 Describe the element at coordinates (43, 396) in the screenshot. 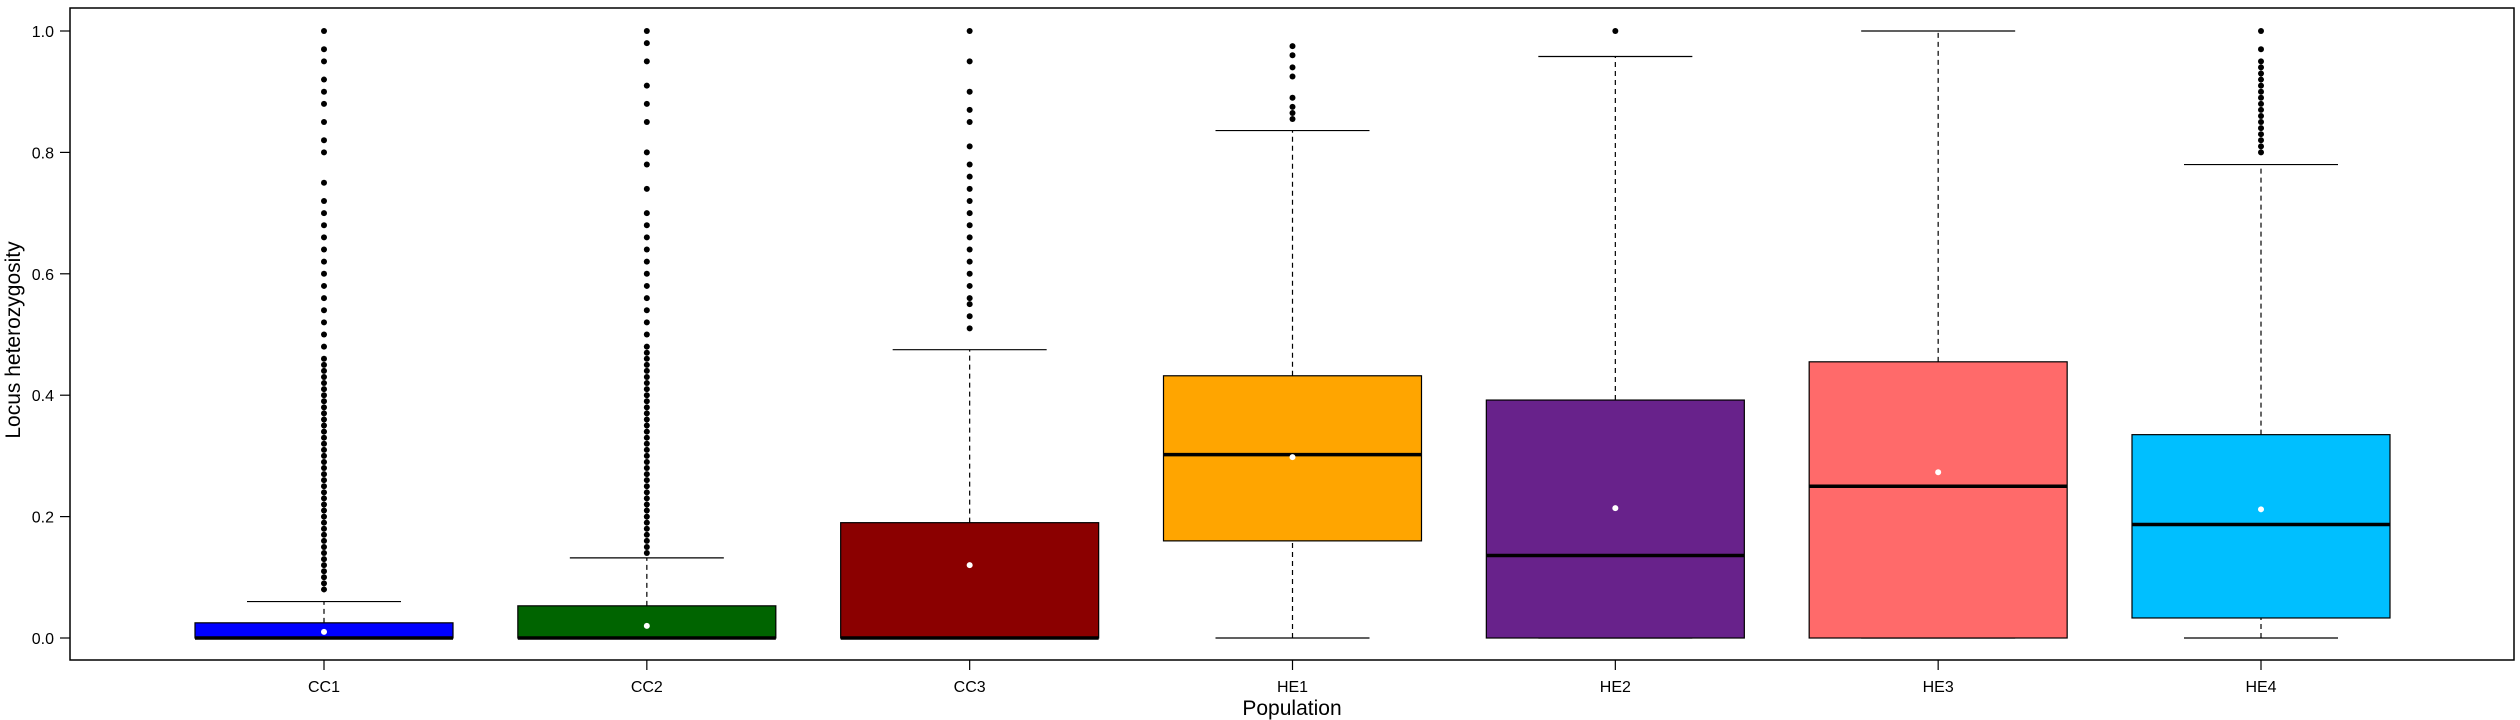

I see `y-tick-label: 0.4` at that location.